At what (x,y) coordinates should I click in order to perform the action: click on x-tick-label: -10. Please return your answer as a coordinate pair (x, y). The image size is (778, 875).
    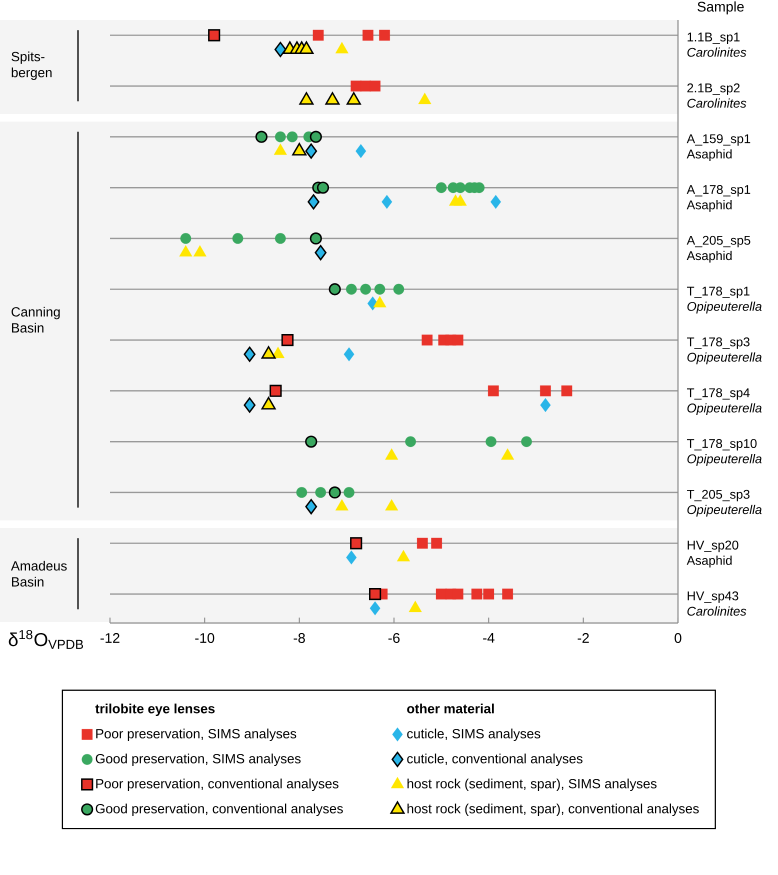
    Looking at the image, I should click on (204, 638).